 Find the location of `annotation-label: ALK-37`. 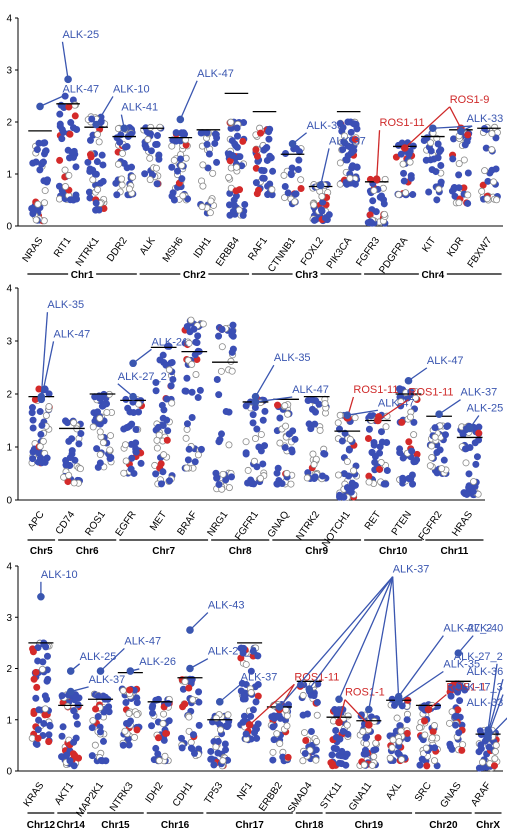

annotation-label: ALK-37 is located at coordinates (411, 570).